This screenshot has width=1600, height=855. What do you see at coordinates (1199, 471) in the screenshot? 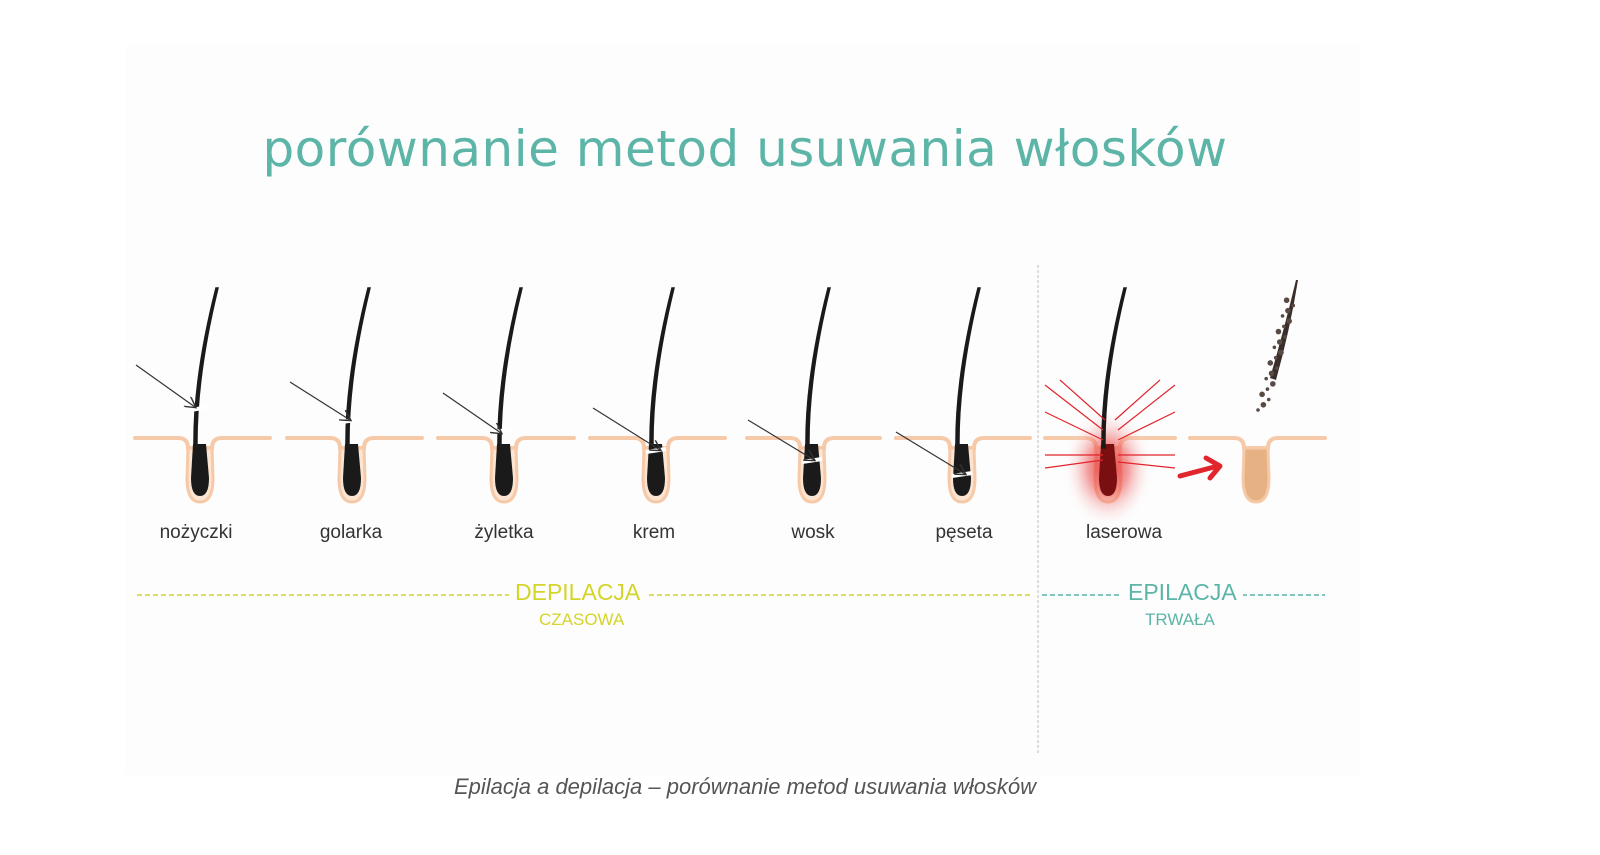
I see `result-arrow` at bounding box center [1199, 471].